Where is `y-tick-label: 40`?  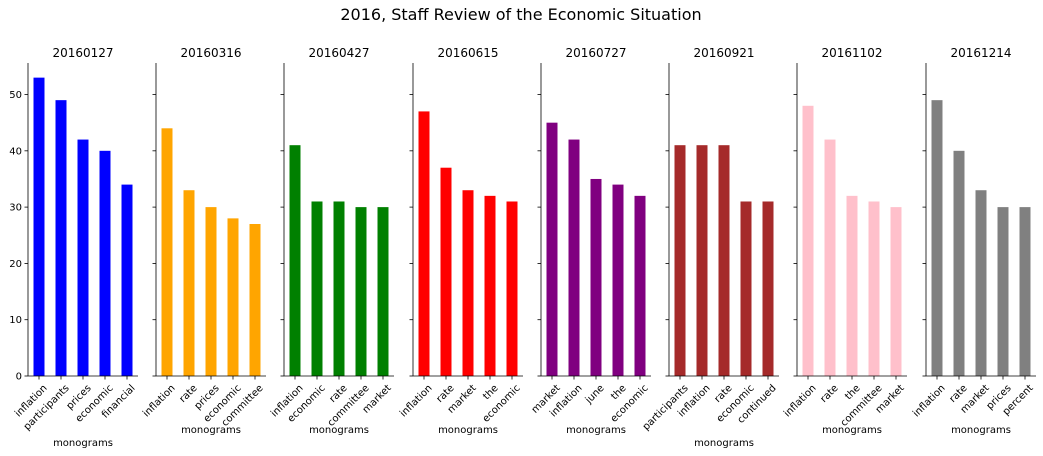 y-tick-label: 40 is located at coordinates (15, 151).